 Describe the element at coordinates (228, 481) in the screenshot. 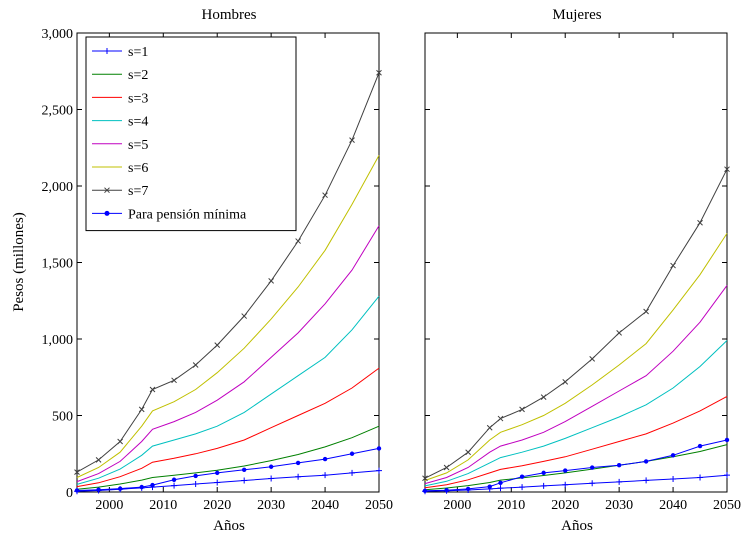

I see `series-s-1-line` at that location.